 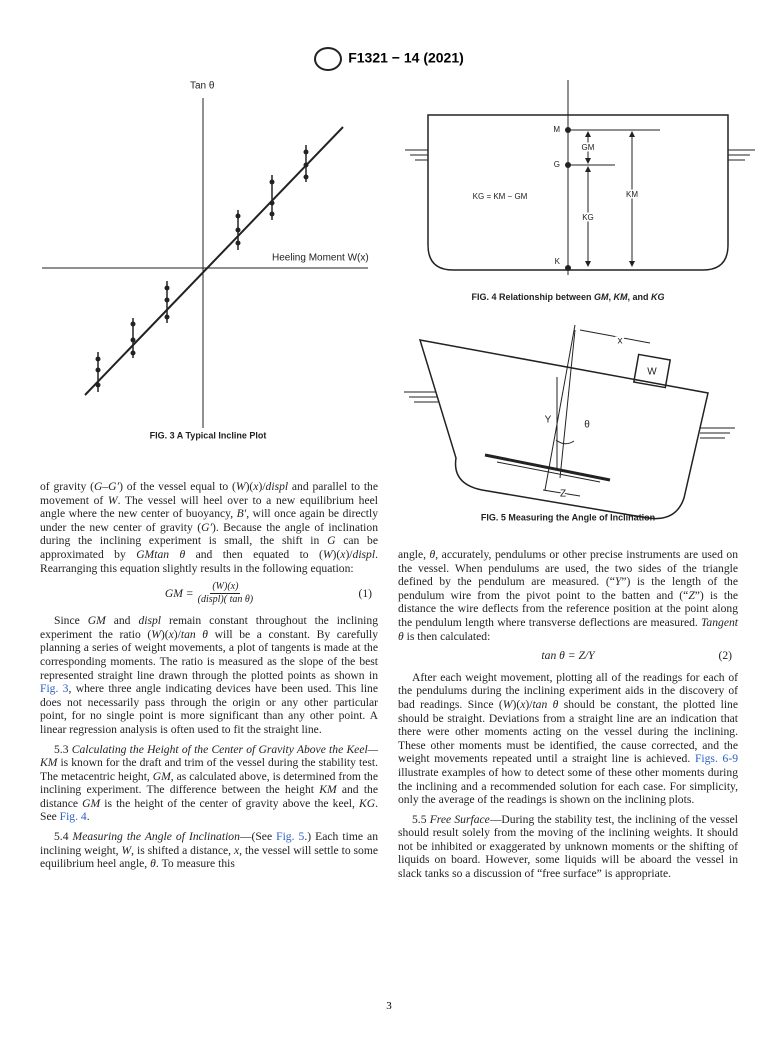 What do you see at coordinates (620, 341) in the screenshot?
I see `label: x` at bounding box center [620, 341].